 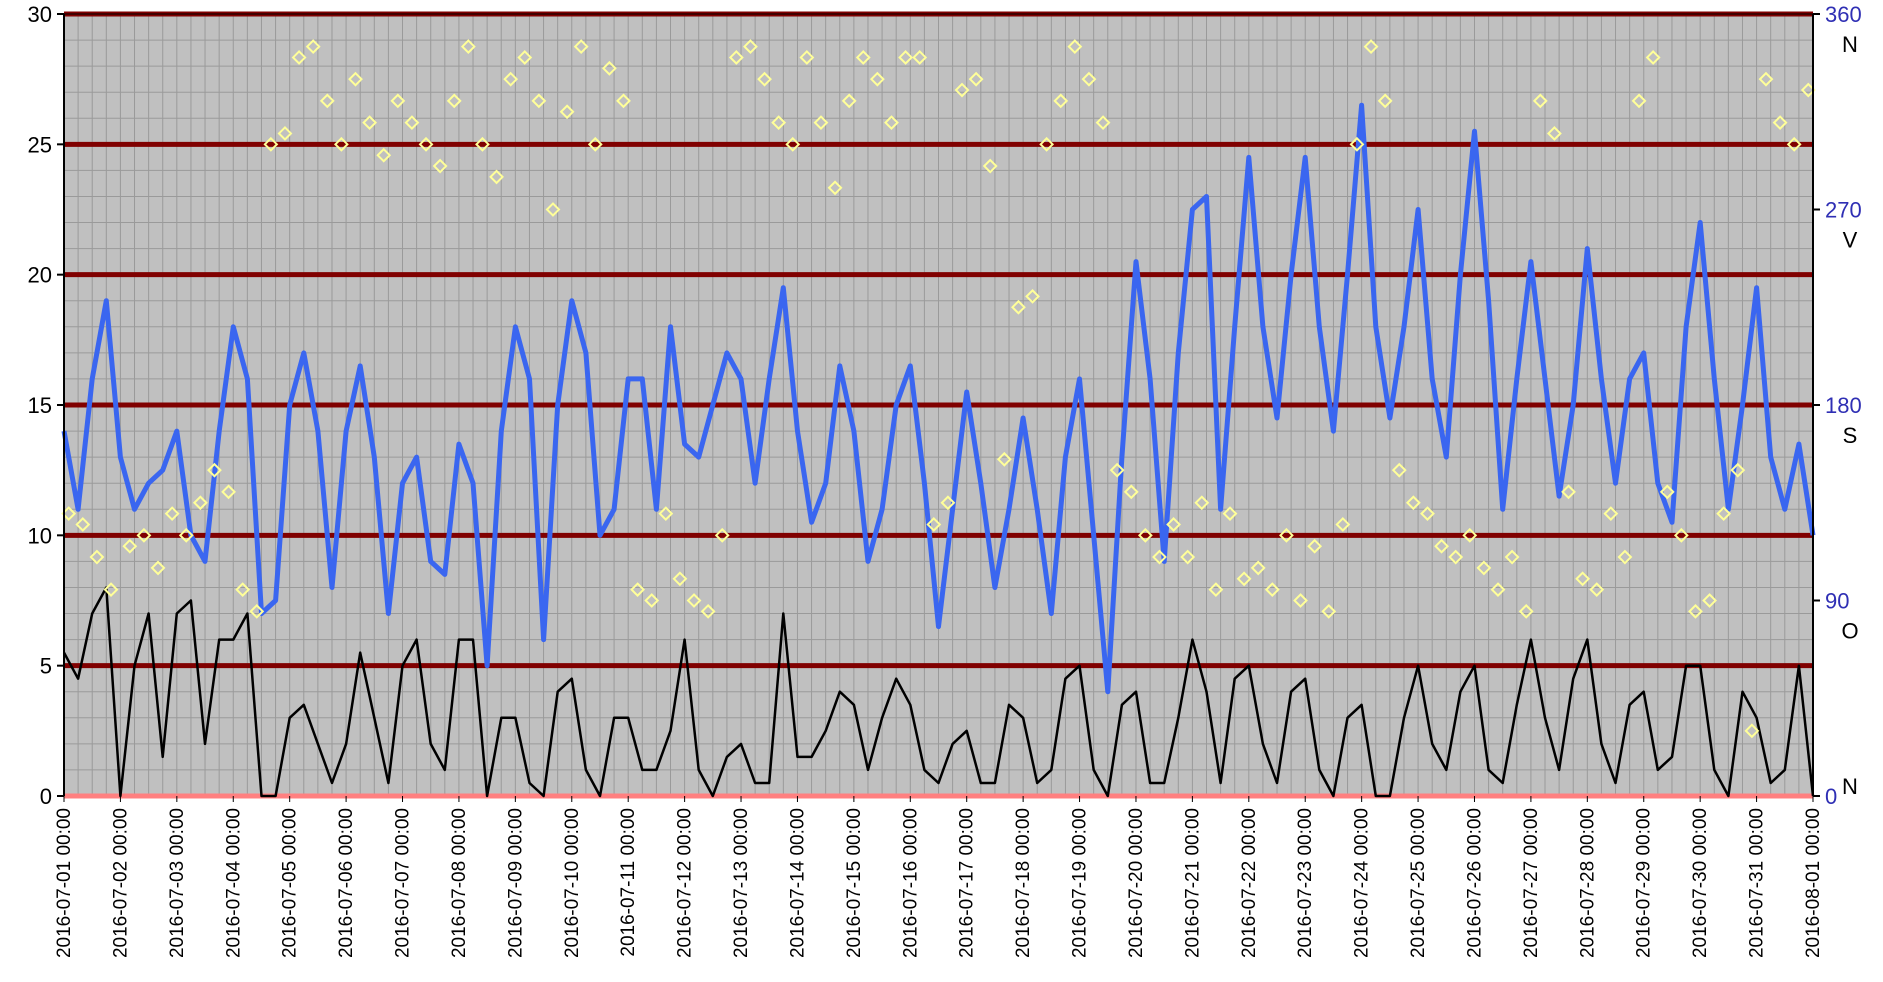 What do you see at coordinates (1700, 883) in the screenshot?
I see `x-tick-label: 2016-07-30 00:00` at bounding box center [1700, 883].